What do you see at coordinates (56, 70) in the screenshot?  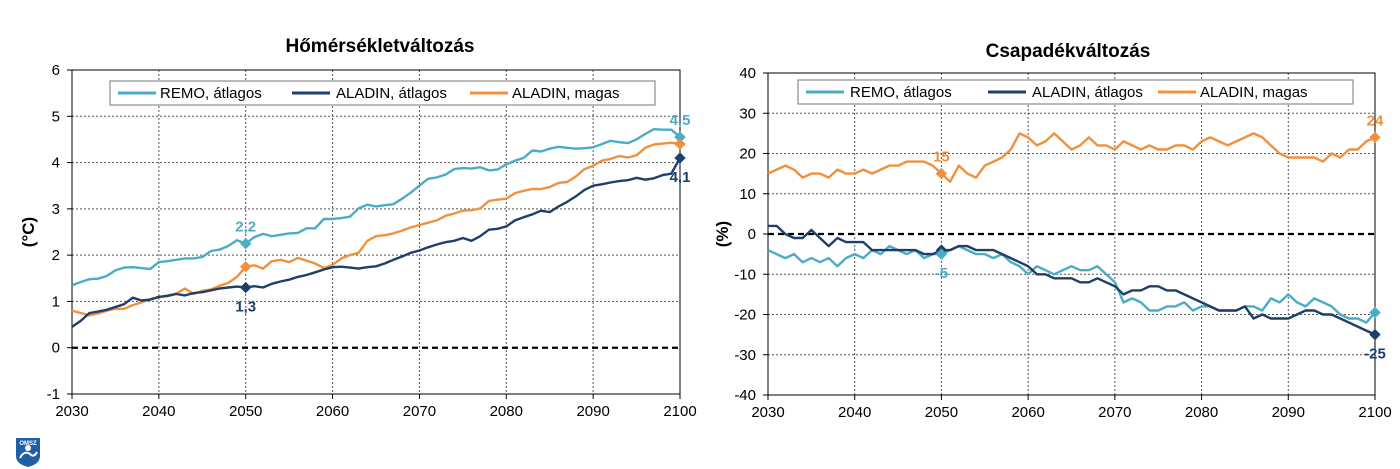 I see `y-tick-label: 6` at bounding box center [56, 70].